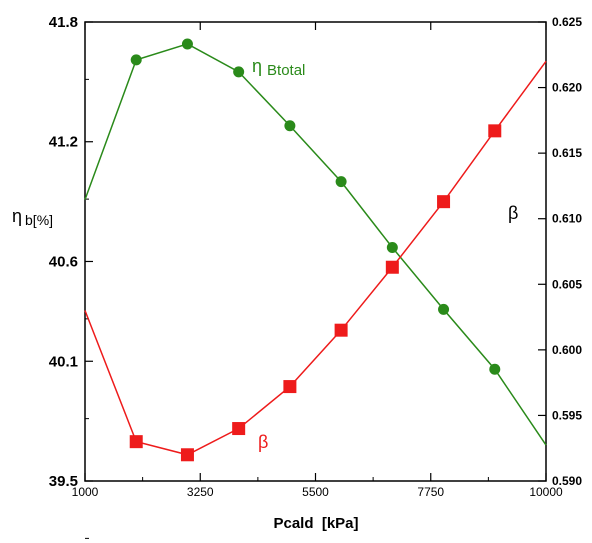  I want to click on x-tick-label: 1000, so click(85, 492).